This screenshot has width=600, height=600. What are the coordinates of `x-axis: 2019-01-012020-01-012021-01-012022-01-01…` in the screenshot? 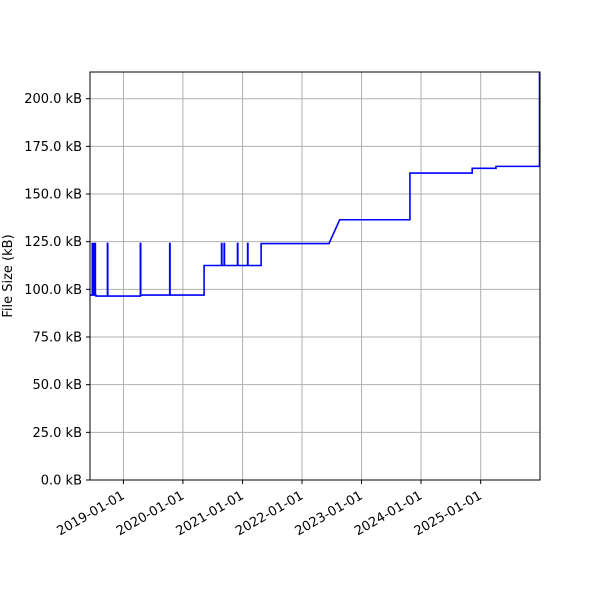 It's located at (269, 509).